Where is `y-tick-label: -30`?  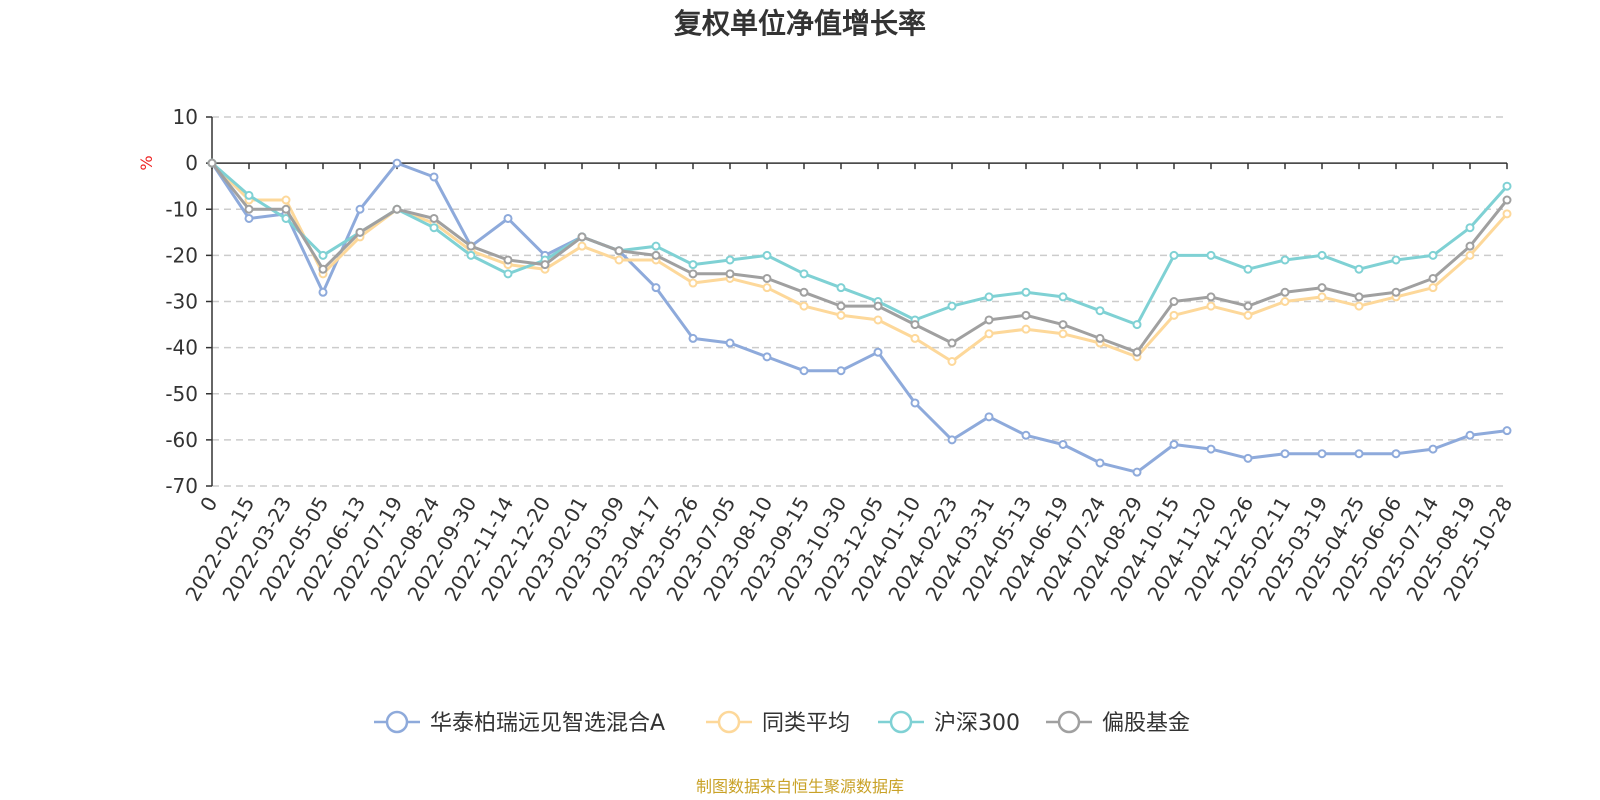 y-tick-label: -30 is located at coordinates (181, 302).